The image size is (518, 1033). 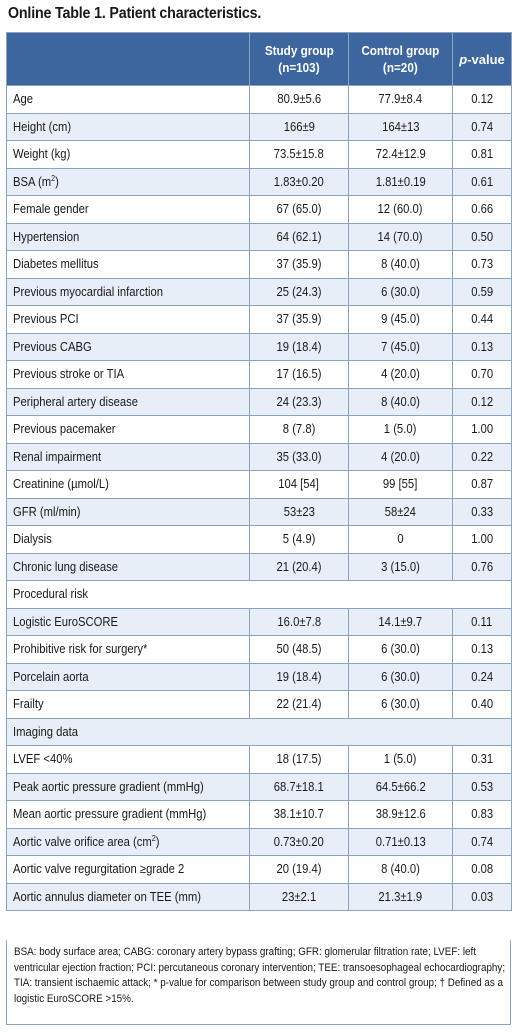 What do you see at coordinates (482, 484) in the screenshot?
I see `cell-p-value-text: 0.87` at bounding box center [482, 484].